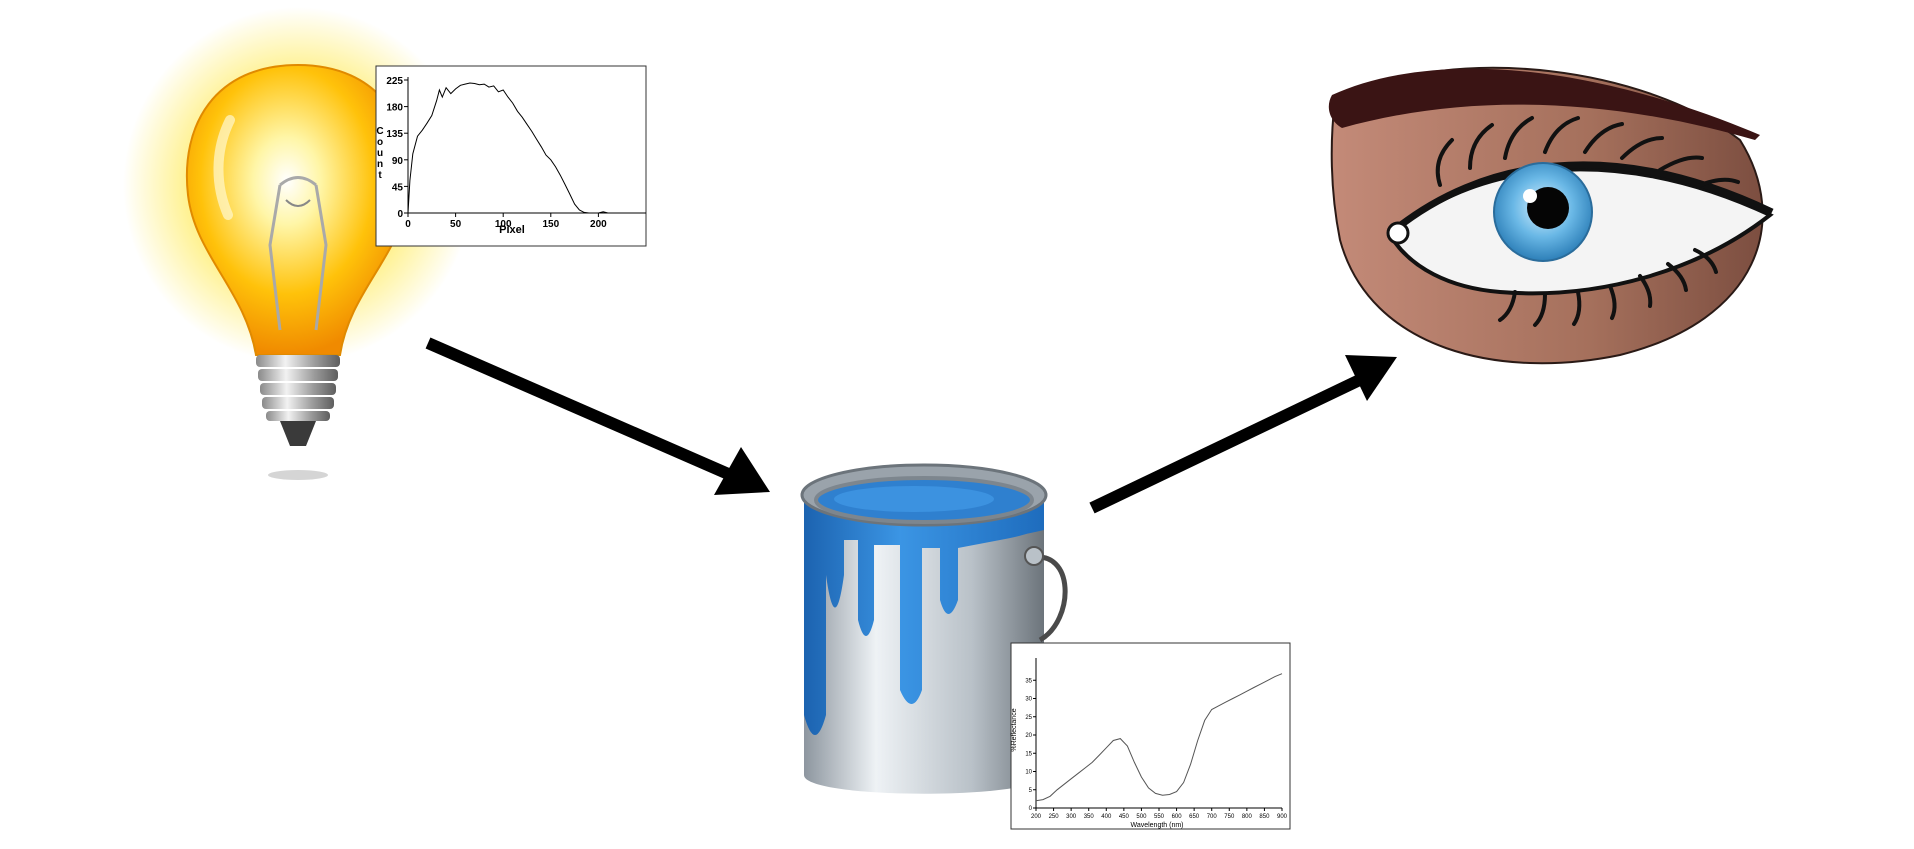 This screenshot has height=849, width=1914. I want to click on x-tick-label: 100, so click(503, 224).